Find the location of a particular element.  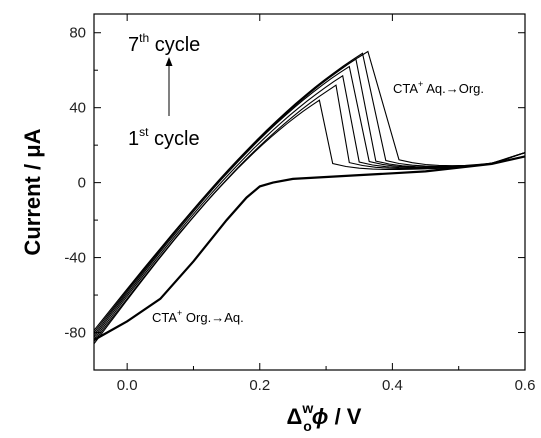

y-axis-title: Current / μA is located at coordinates (32, 191).